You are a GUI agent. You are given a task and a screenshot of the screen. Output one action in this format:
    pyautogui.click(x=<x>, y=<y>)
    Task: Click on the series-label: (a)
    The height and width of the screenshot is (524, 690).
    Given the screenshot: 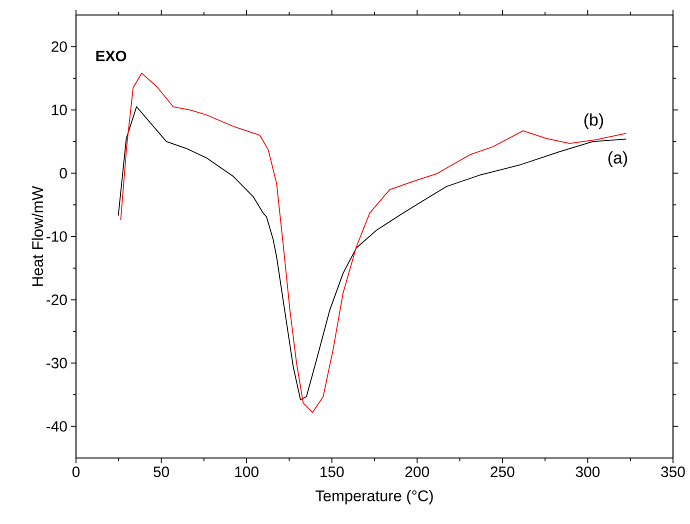 What is the action you would take?
    pyautogui.click(x=618, y=159)
    